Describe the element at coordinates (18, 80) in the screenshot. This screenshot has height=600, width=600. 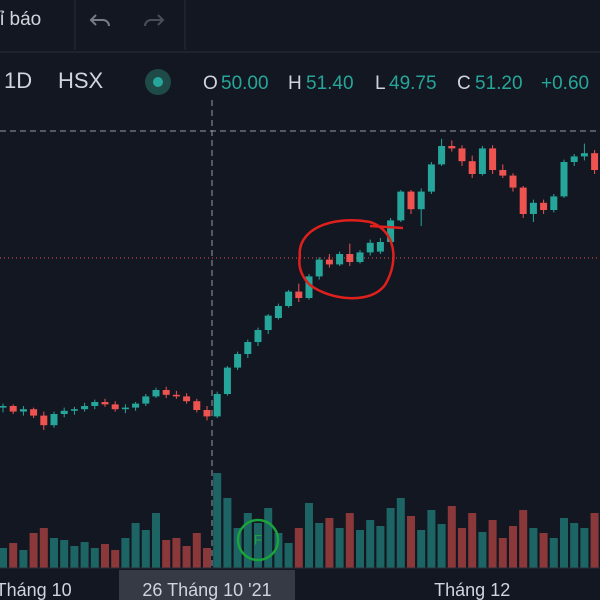
I see `interval: 1D` at that location.